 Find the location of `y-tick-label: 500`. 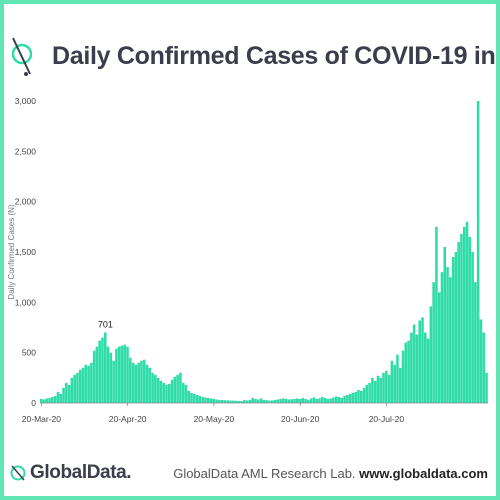

y-tick-label: 500 is located at coordinates (29, 353).